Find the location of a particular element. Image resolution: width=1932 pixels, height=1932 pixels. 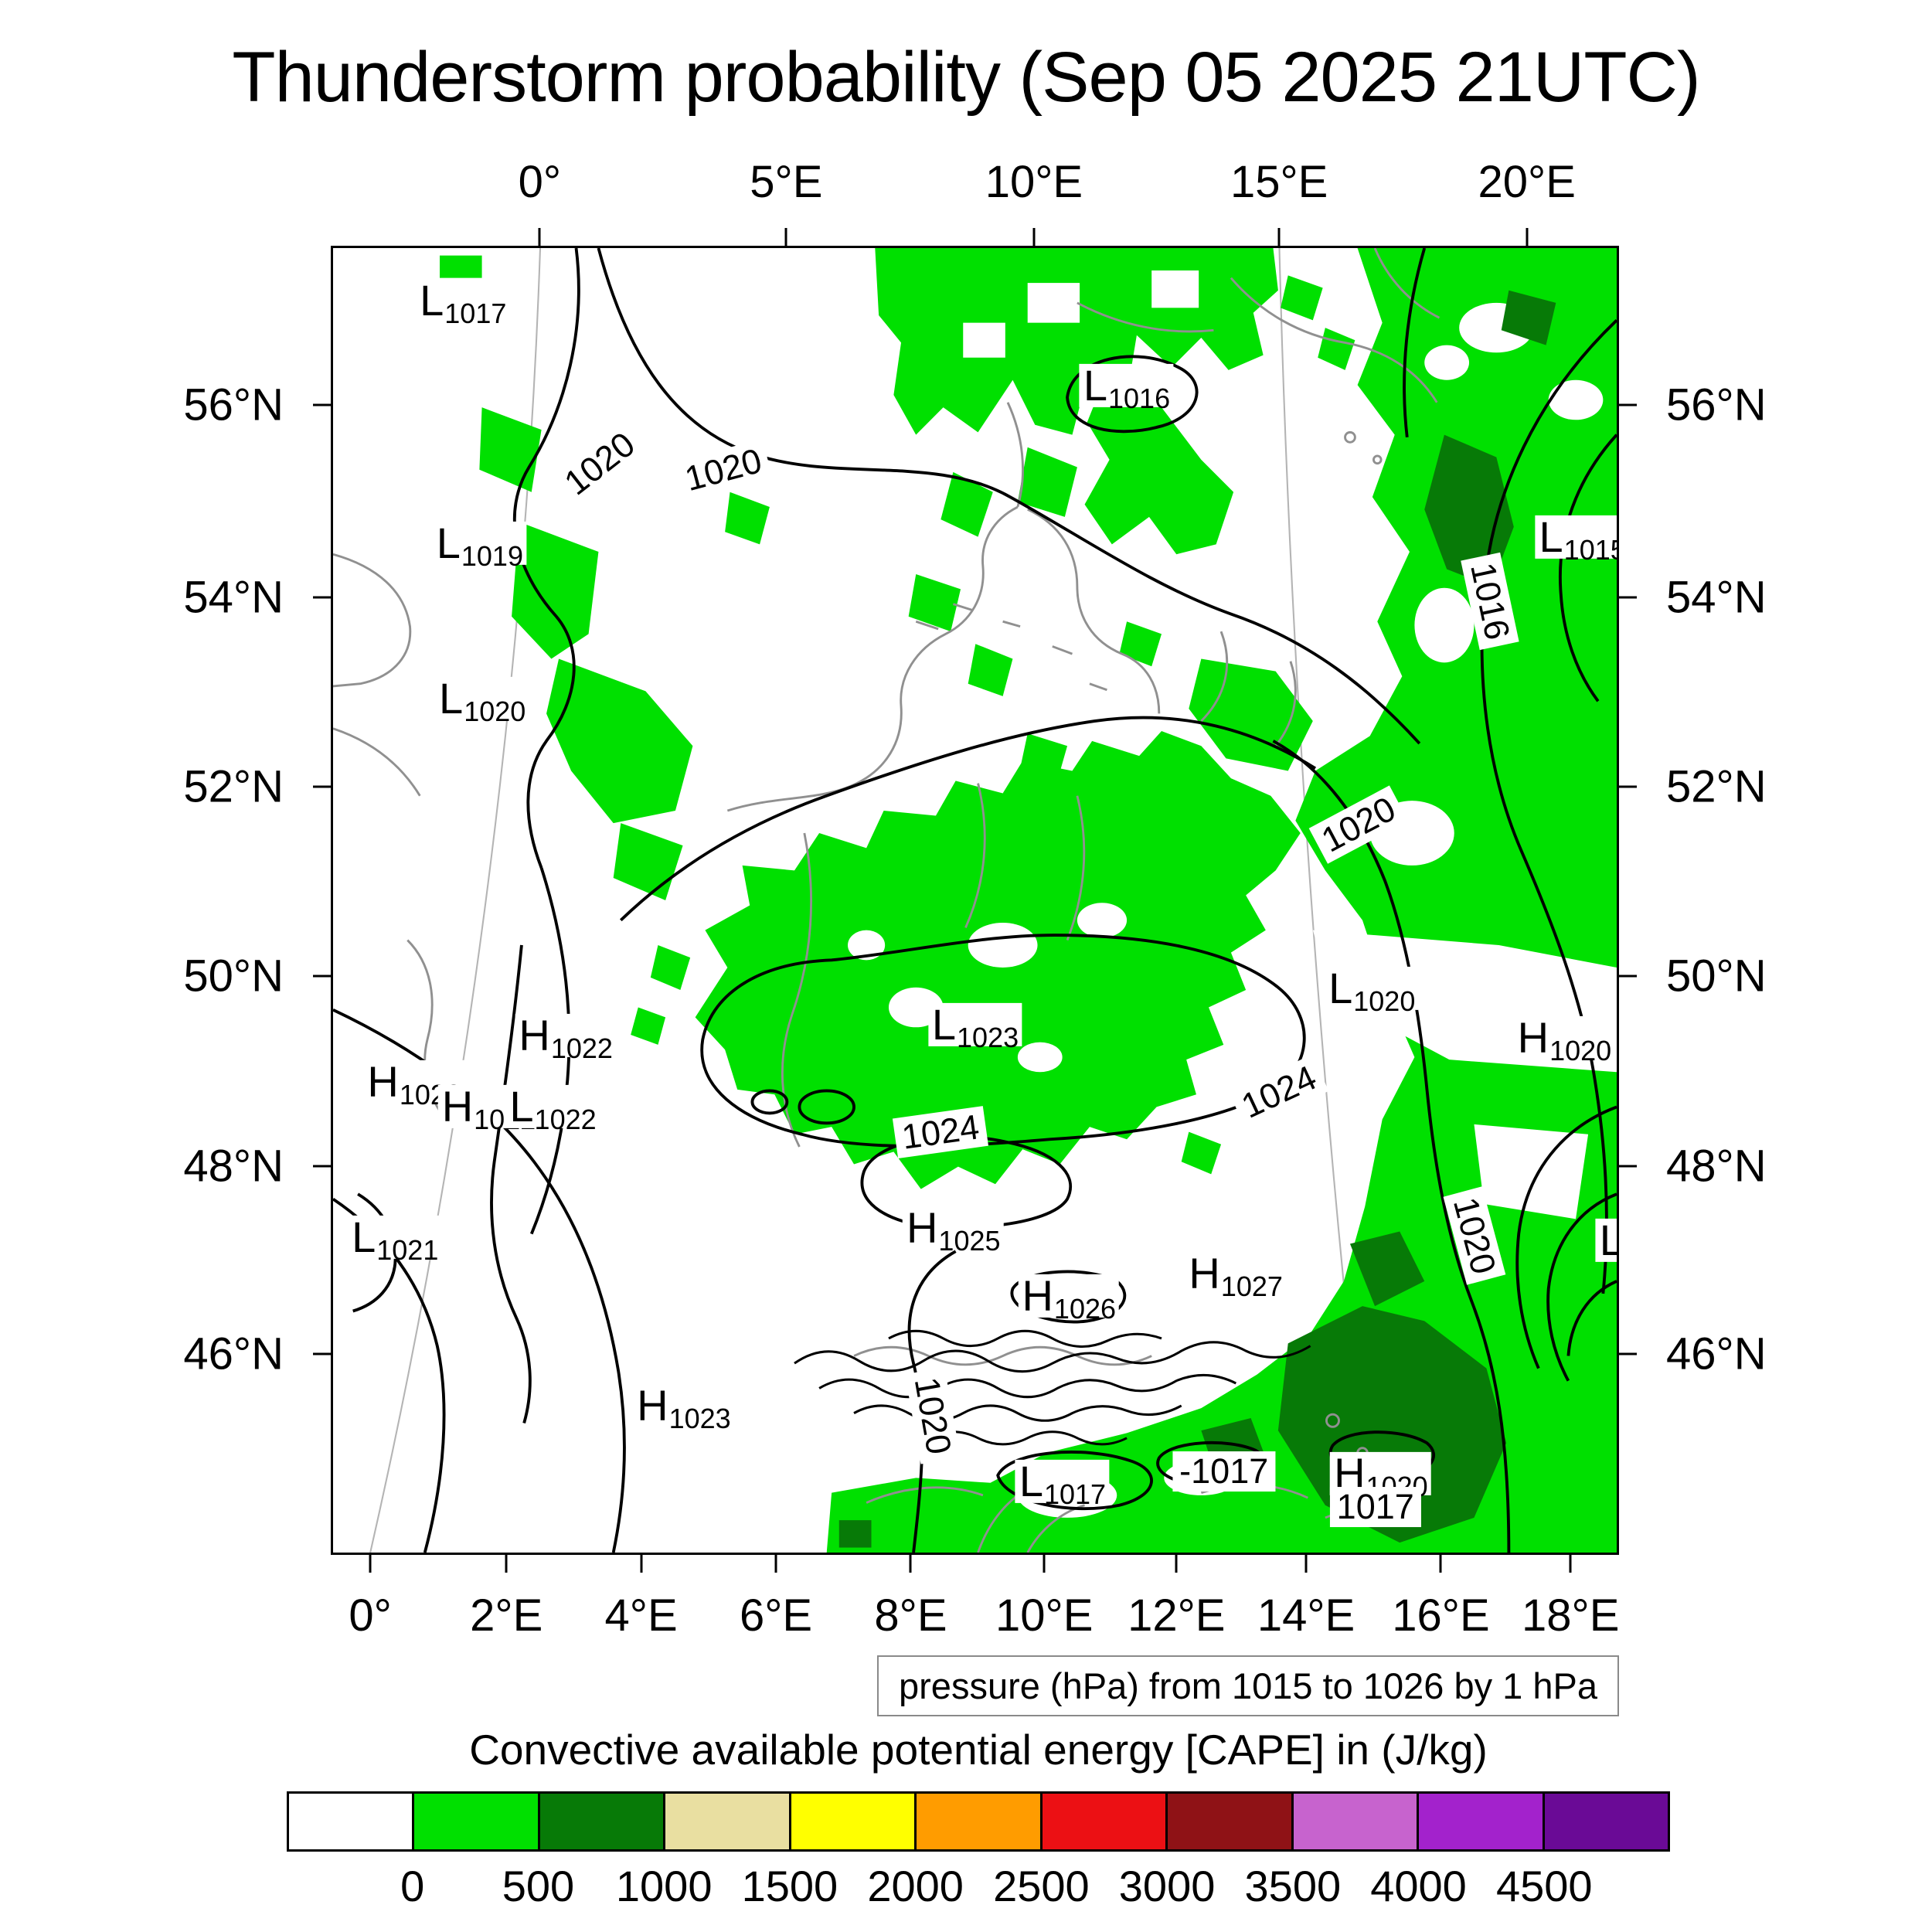

colorbar-tick-label: 2000 is located at coordinates (915, 1886).